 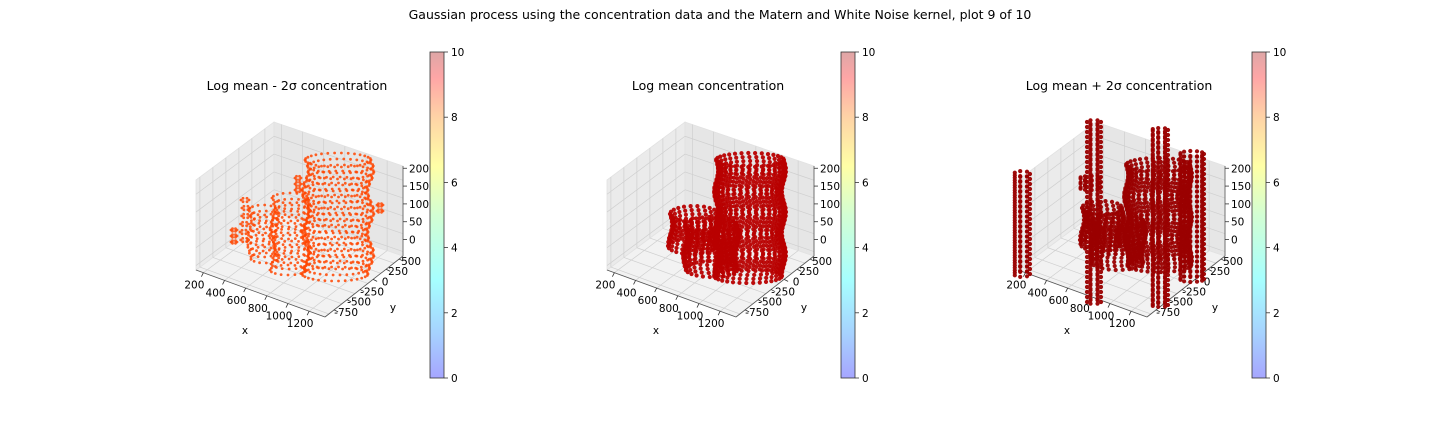 What do you see at coordinates (727, 218) in the screenshot?
I see `point-cloud` at bounding box center [727, 218].